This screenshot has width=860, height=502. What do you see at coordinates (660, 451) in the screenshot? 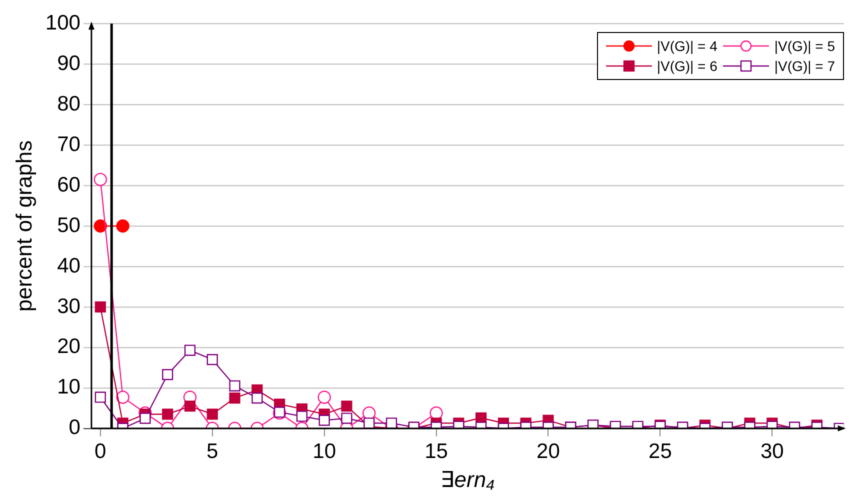
I see `x-tick-label: 25` at bounding box center [660, 451].